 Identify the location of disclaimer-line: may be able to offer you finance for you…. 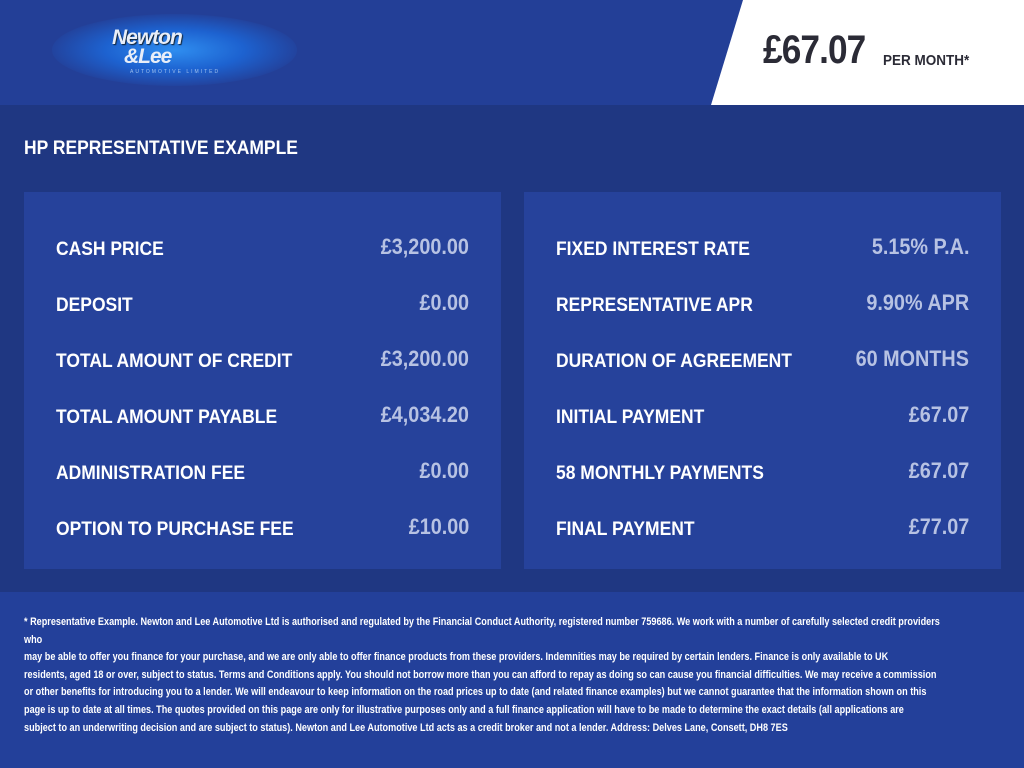
(456, 657).